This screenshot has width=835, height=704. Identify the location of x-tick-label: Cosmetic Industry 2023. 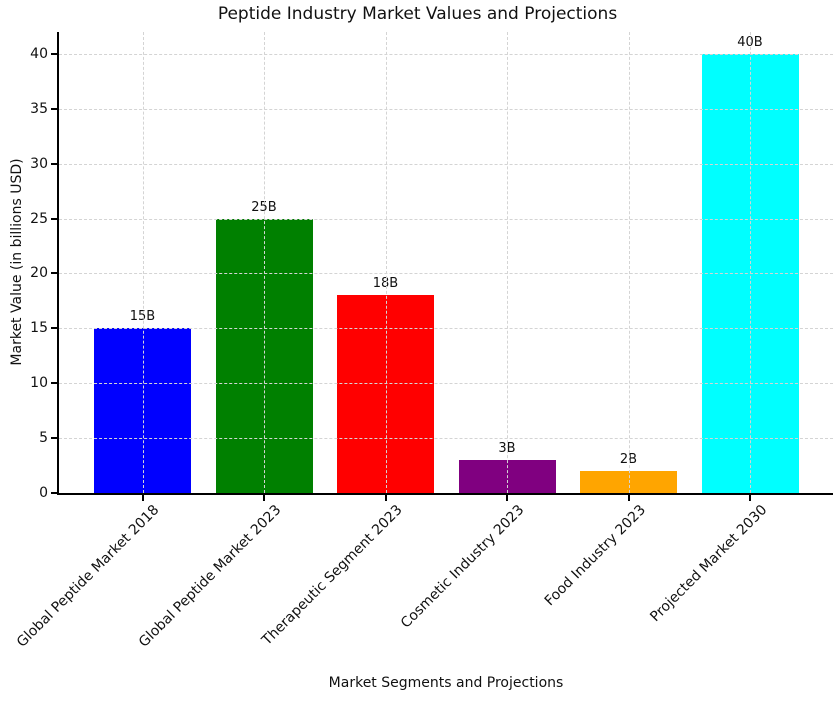
(462, 567).